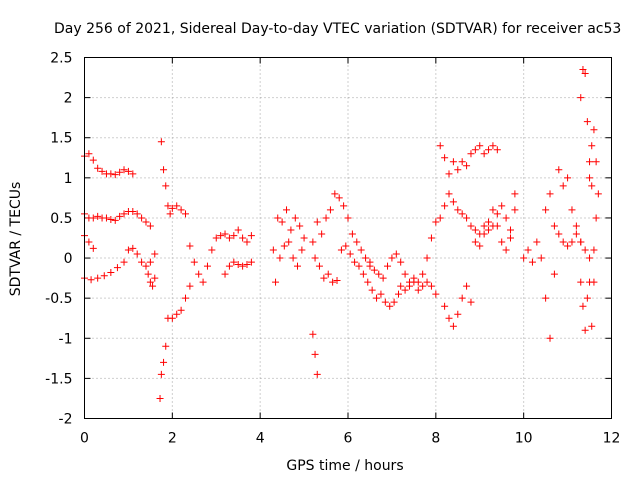  I want to click on y-tick-label: -1.5, so click(58, 379).